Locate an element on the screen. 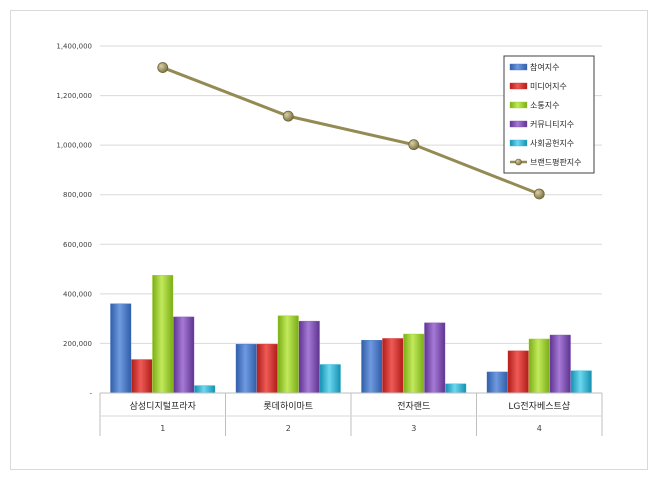 The width and height of the screenshot is (660, 482). legend-label: 사회공헌지수 is located at coordinates (552, 143).